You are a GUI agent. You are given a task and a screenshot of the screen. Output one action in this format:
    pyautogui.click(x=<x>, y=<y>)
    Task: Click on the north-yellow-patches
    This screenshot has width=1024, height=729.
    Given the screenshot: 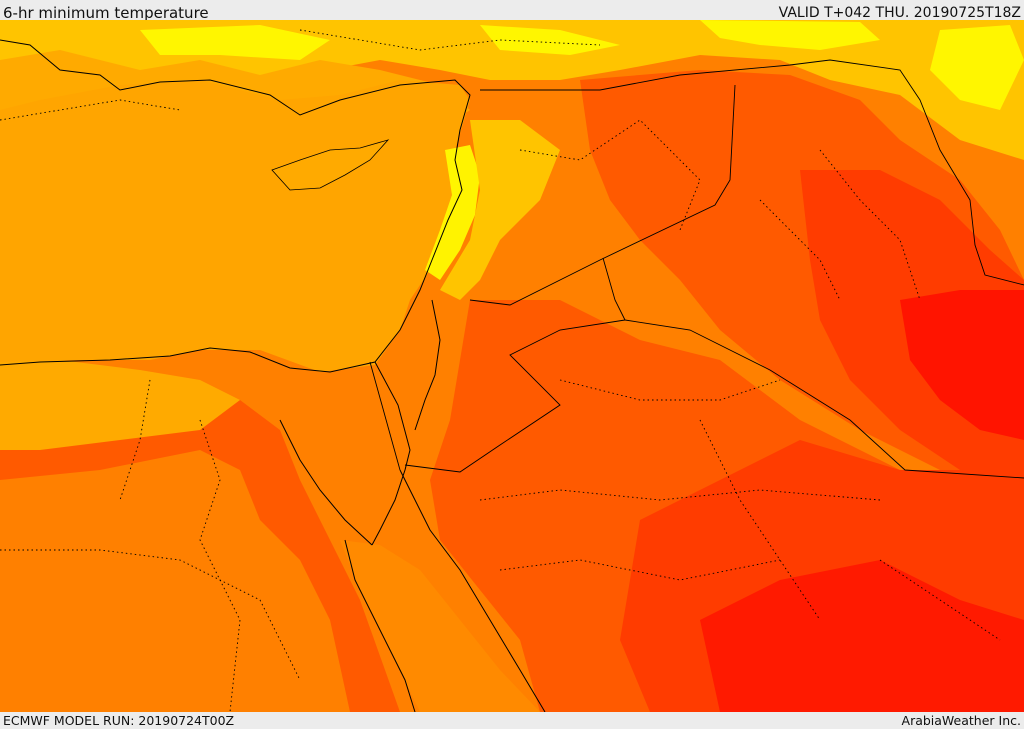 What is the action you would take?
    pyautogui.click(x=582, y=65)
    